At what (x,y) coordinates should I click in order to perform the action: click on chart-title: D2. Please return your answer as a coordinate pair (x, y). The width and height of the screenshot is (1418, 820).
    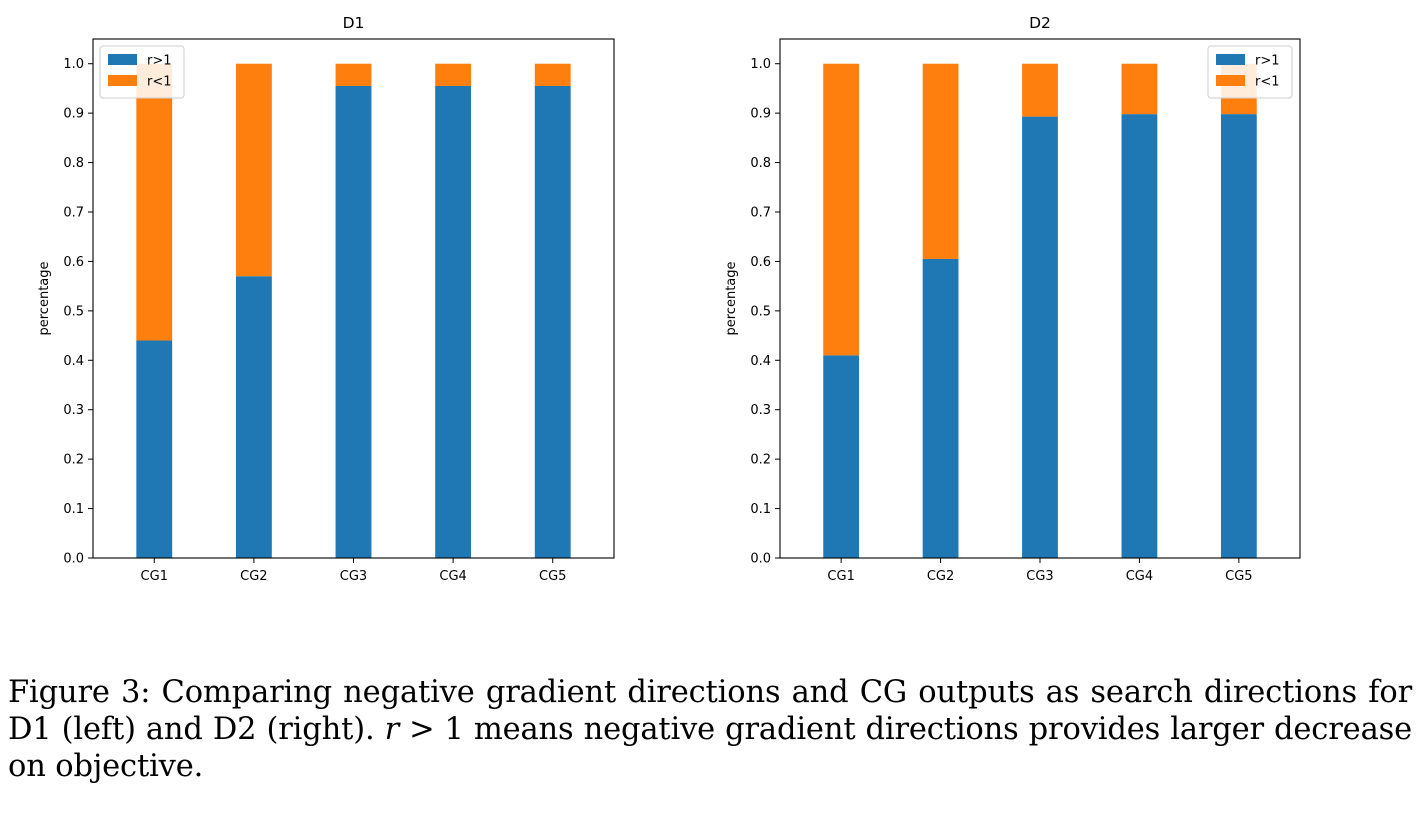
    Looking at the image, I should click on (1040, 23).